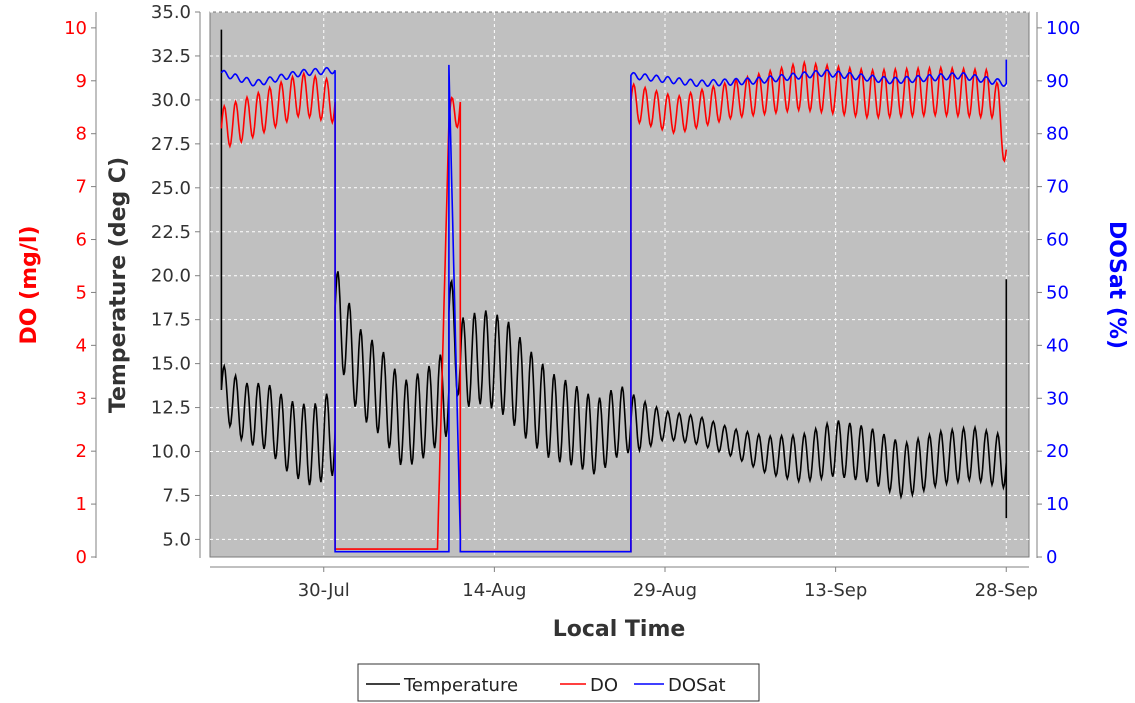 The height and width of the screenshot is (703, 1135). Describe the element at coordinates (81, 557) in the screenshot. I see `do-axis-tick-label: 0` at that location.